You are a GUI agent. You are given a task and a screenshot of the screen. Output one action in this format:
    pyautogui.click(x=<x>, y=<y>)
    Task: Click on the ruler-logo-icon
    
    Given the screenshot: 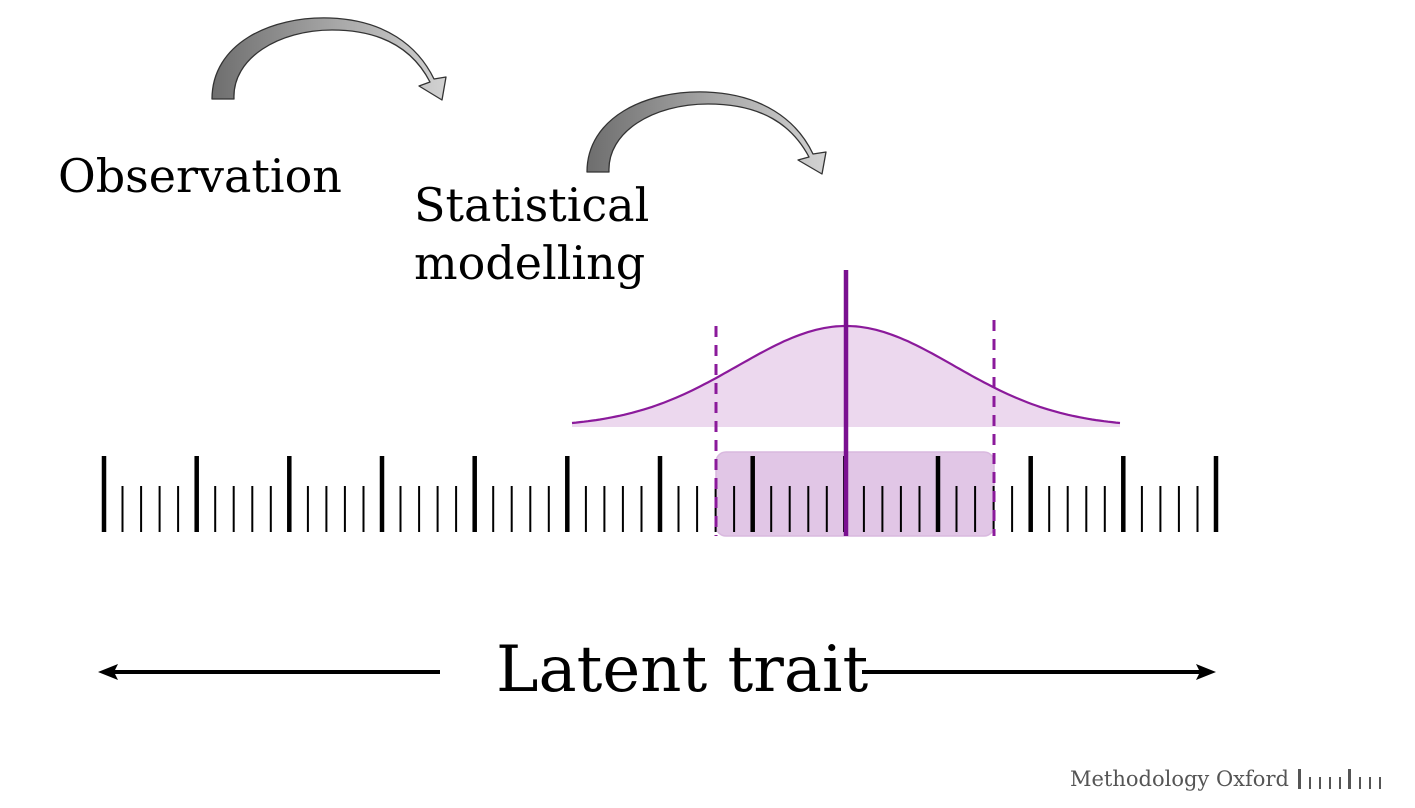 What is the action you would take?
    pyautogui.click(x=1339, y=779)
    